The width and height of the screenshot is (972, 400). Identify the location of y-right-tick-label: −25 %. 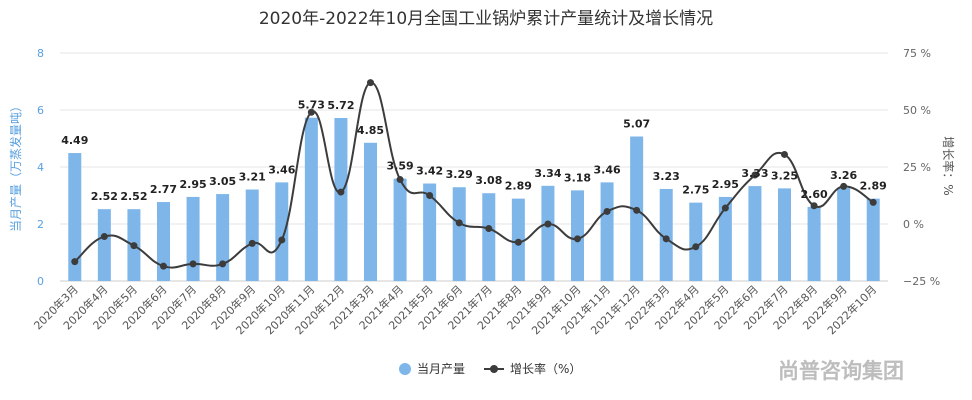
(921, 281).